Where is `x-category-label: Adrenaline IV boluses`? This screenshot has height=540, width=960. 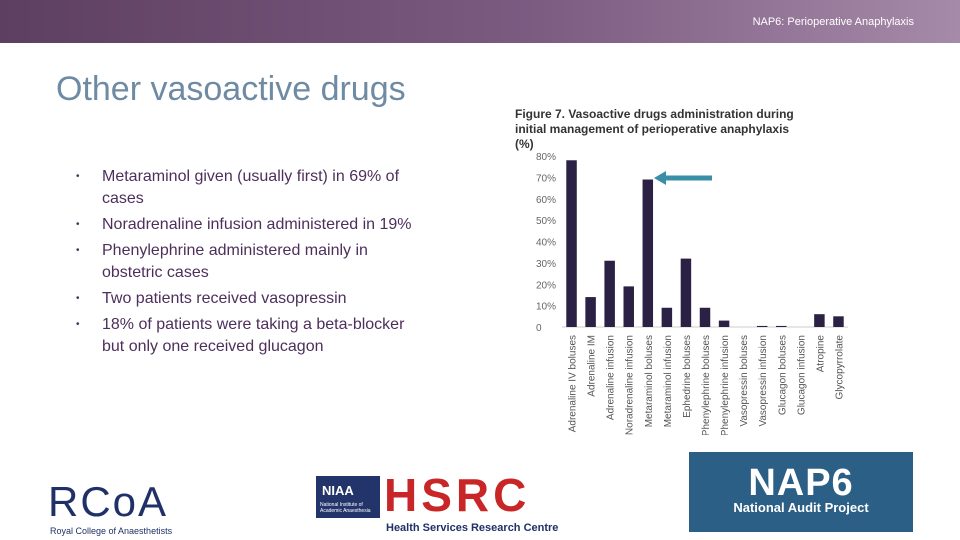
x-category-label: Adrenaline IV boluses is located at coordinates (573, 383).